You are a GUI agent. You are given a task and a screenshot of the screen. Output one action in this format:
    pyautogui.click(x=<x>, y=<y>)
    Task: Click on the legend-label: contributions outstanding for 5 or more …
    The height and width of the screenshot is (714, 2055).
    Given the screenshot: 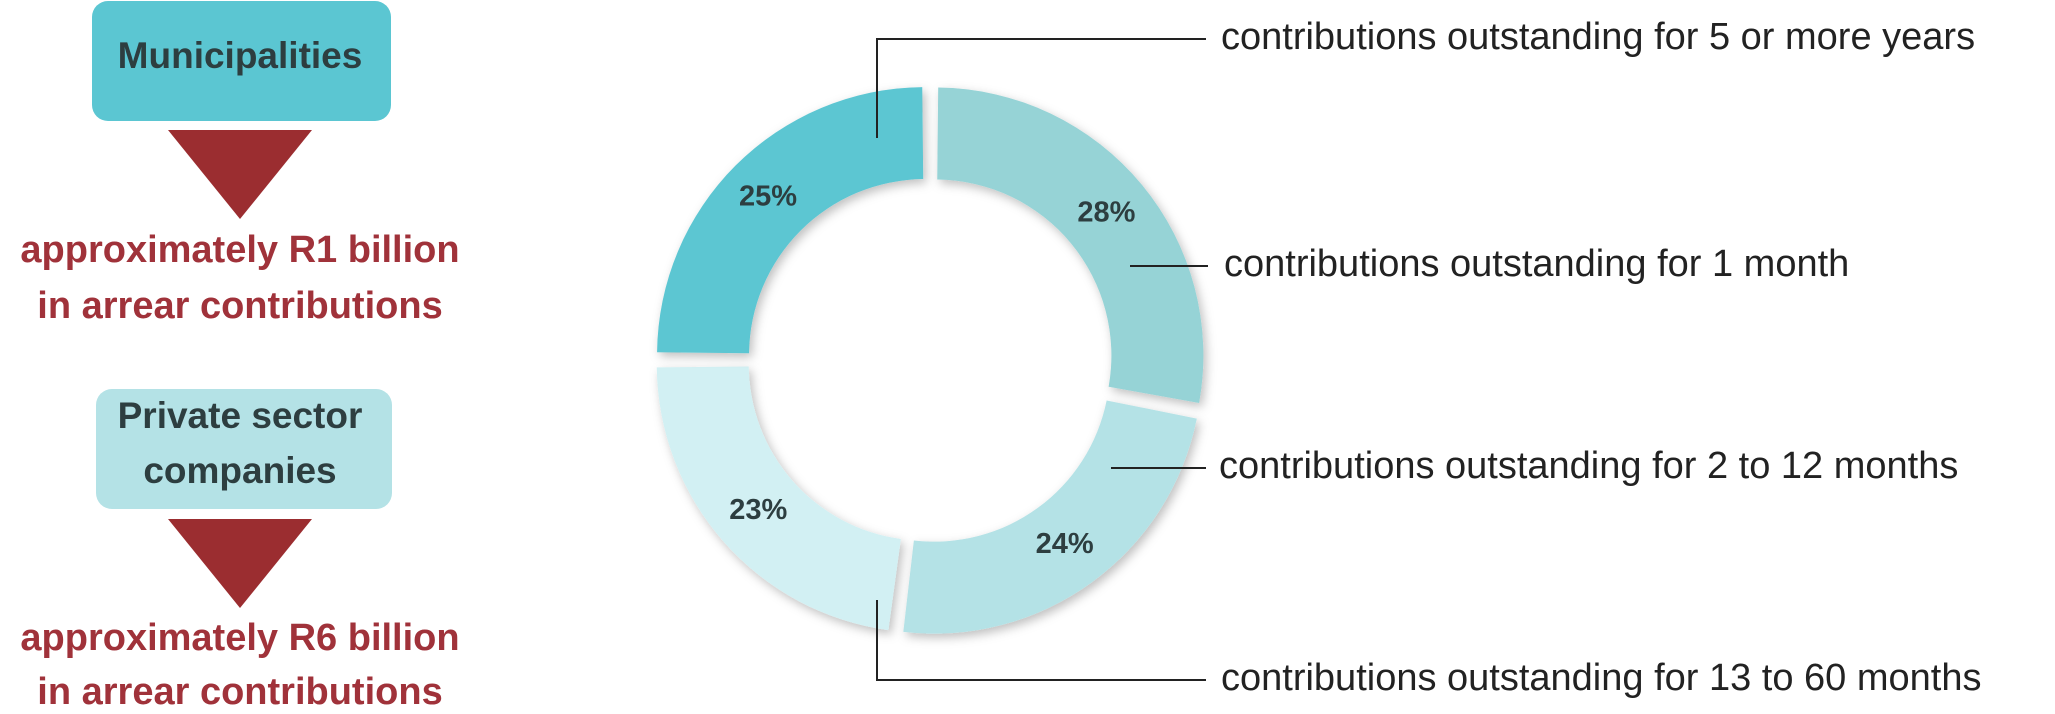 What is the action you would take?
    pyautogui.click(x=1598, y=37)
    